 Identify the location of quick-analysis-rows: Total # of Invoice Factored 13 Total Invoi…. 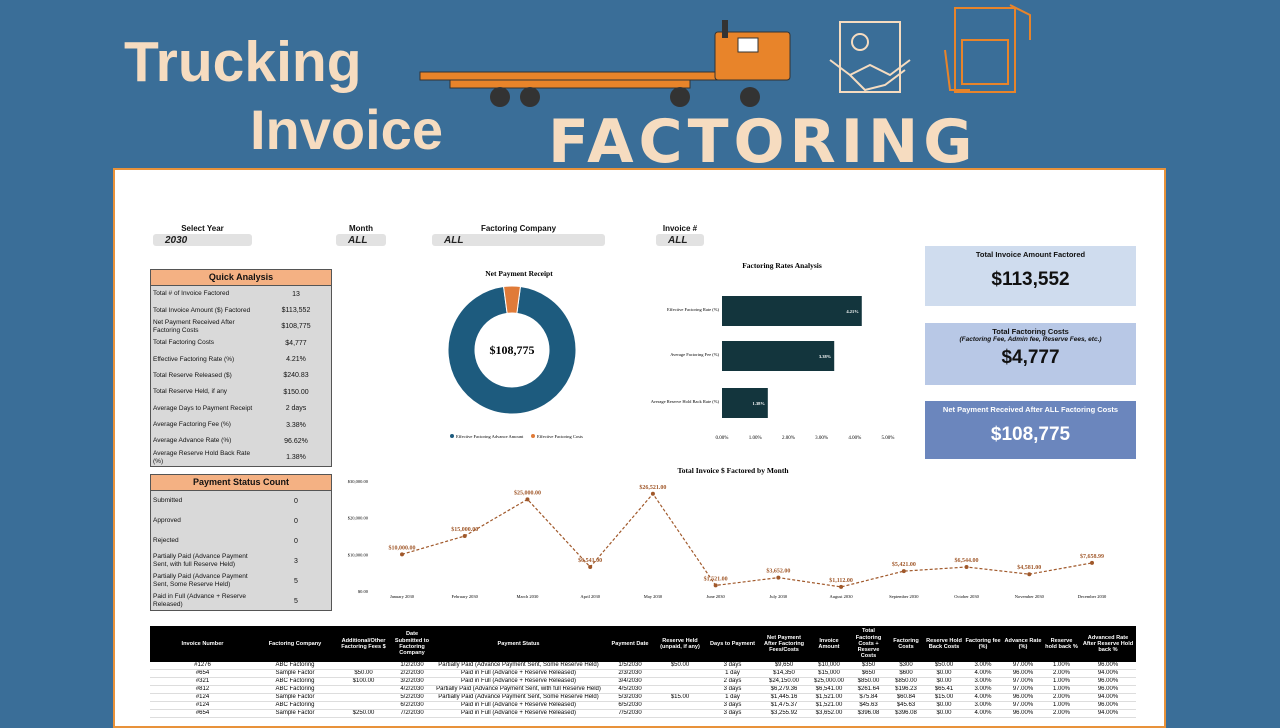
(241, 376).